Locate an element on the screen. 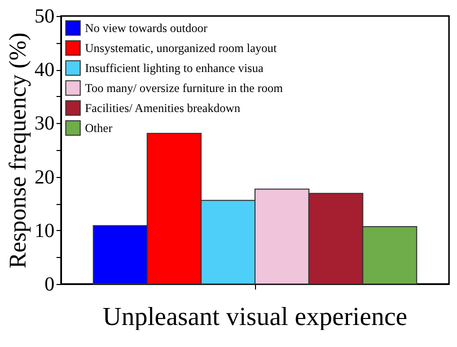 This screenshot has height=347, width=457. legend-label: Facilities/ Amenities breakdown is located at coordinates (162, 108).